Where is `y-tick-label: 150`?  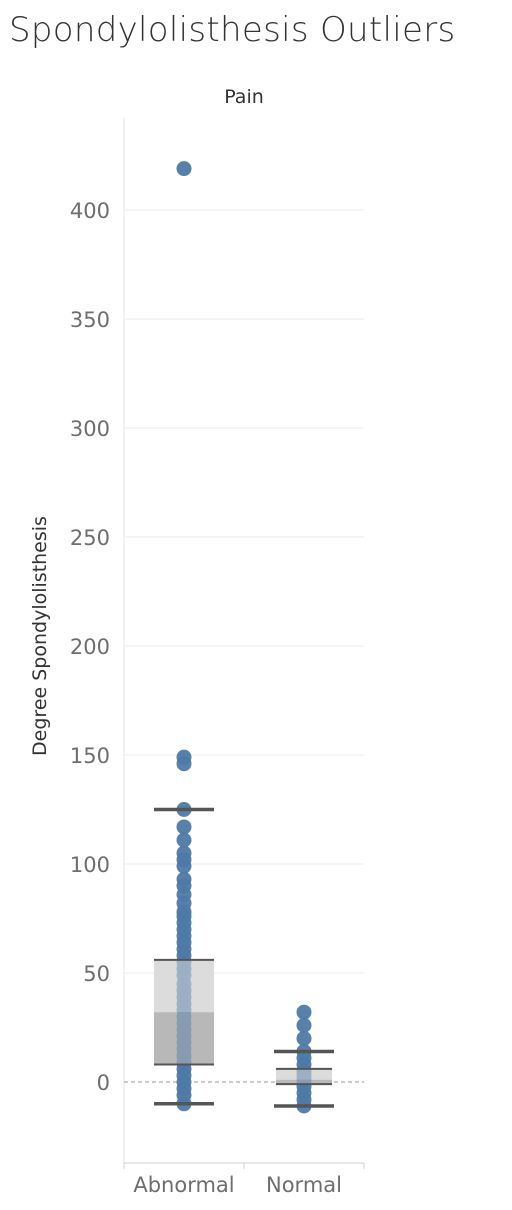 y-tick-label: 150 is located at coordinates (90, 756).